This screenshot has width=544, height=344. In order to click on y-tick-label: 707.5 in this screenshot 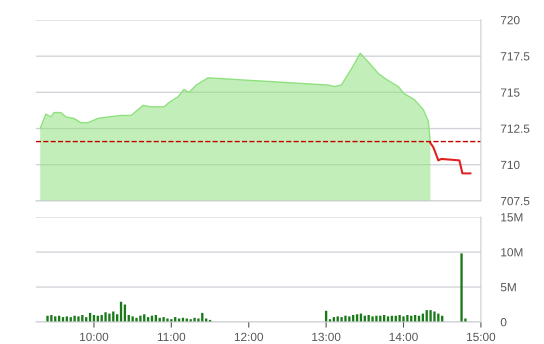, I will do `click(515, 201)`.